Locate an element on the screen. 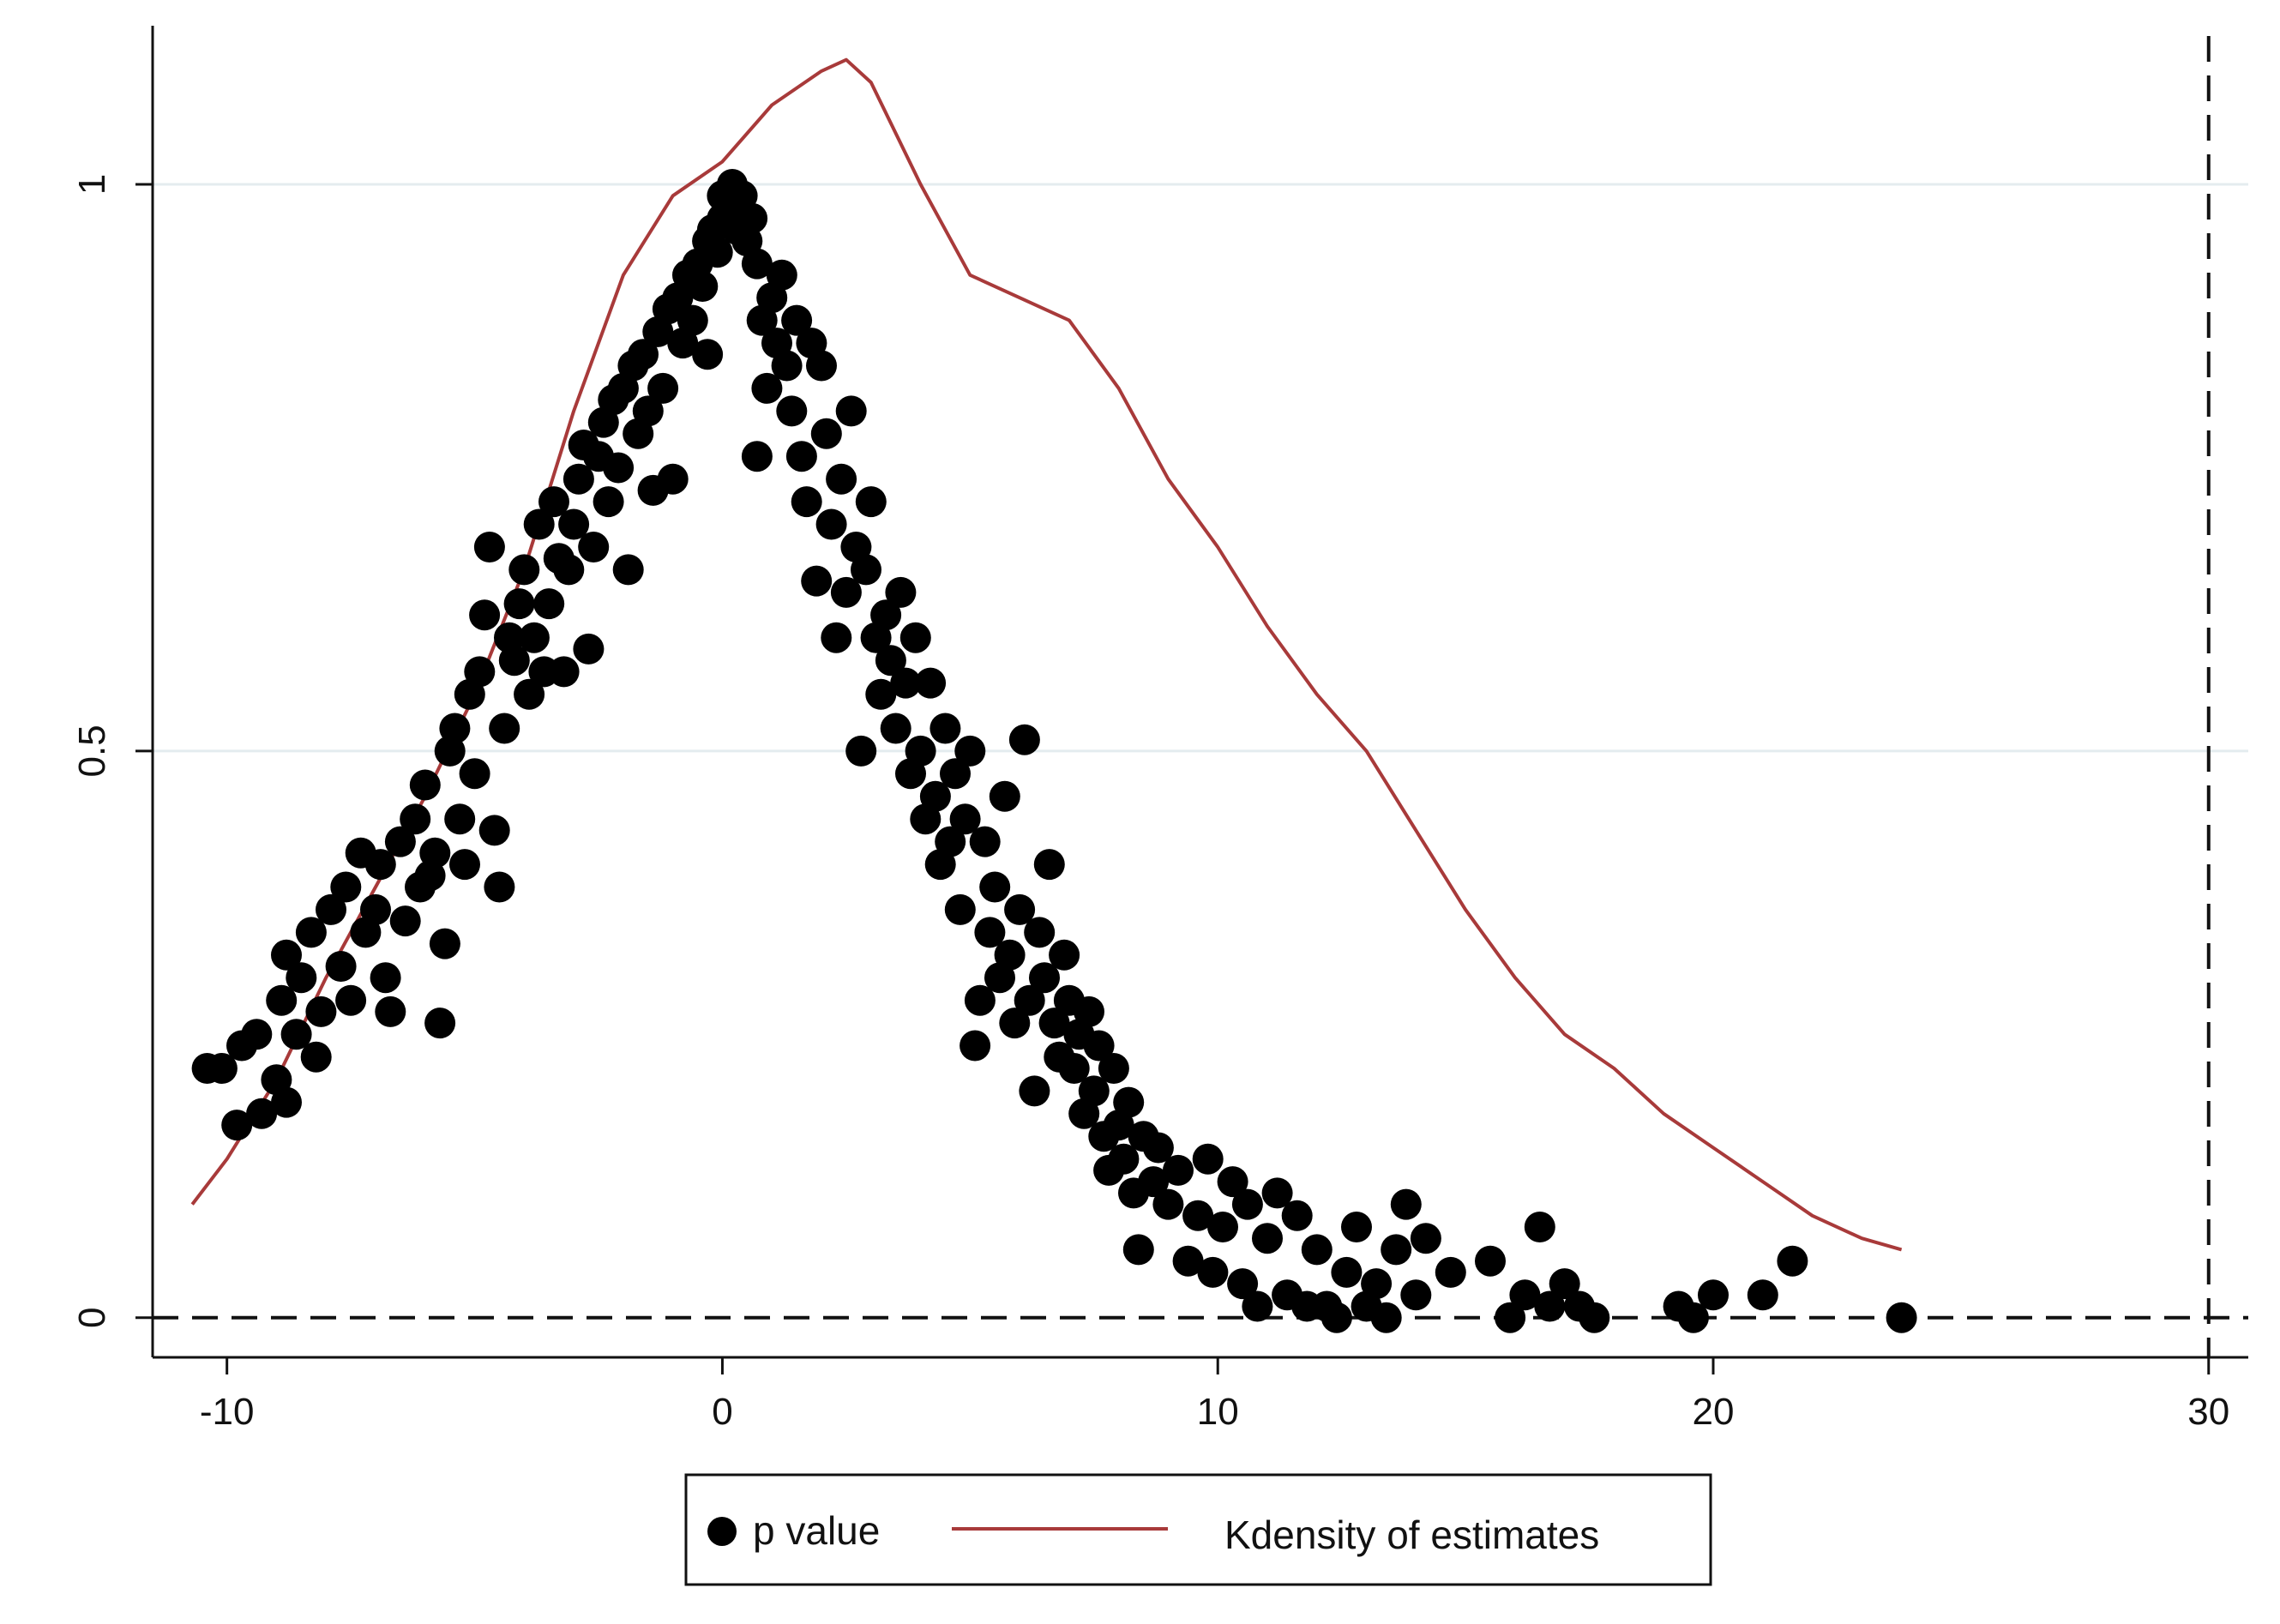 This screenshot has height=1624, width=2280. legend: p value Kdensity of estimates is located at coordinates (1198, 1530).